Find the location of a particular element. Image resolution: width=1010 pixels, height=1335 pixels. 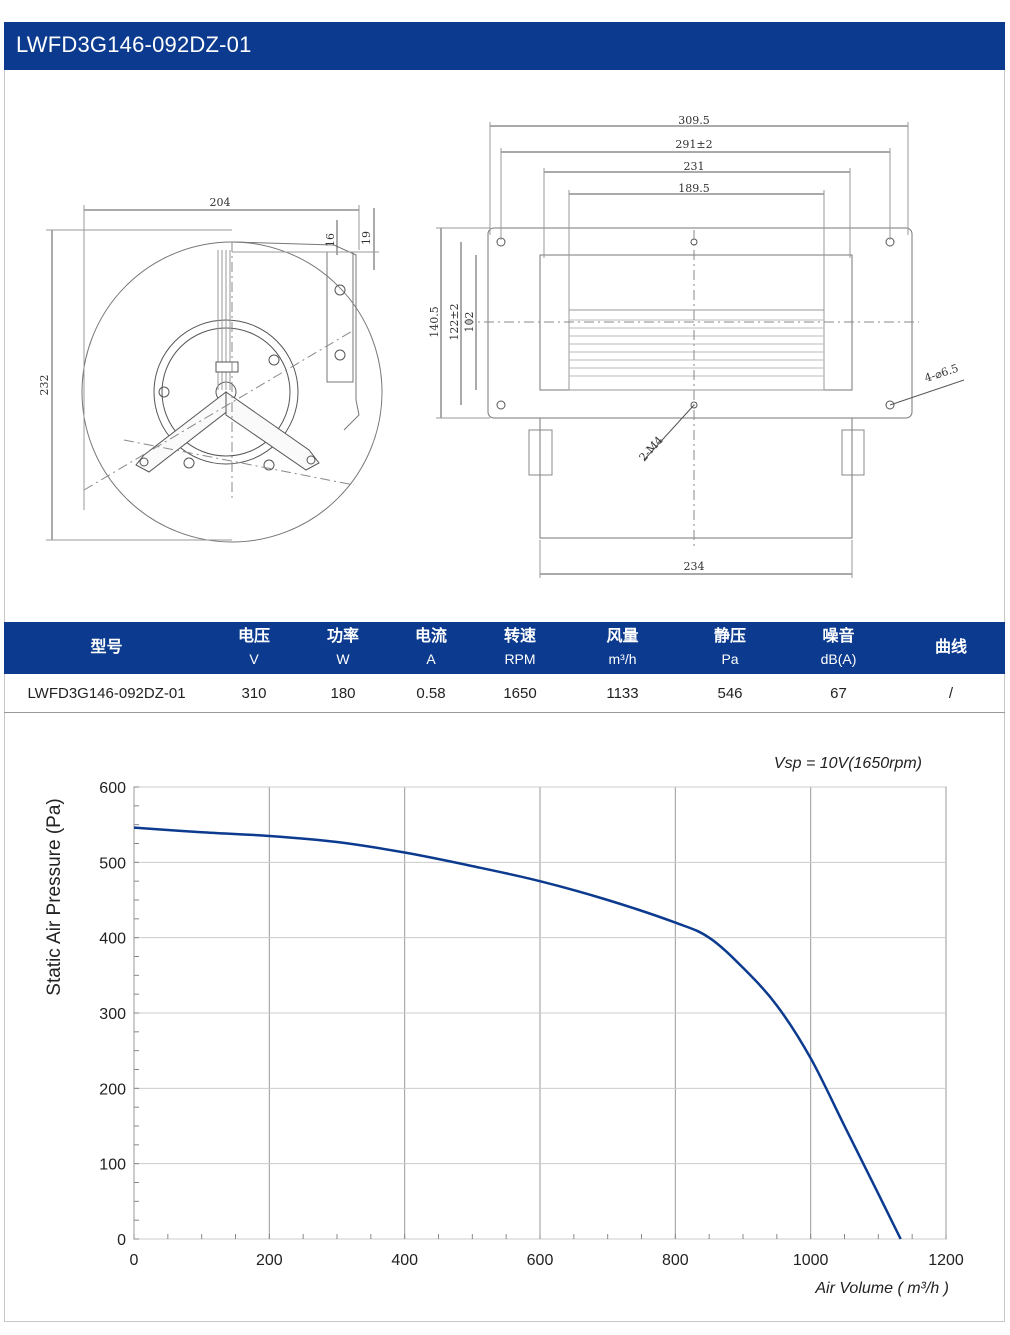

header-voltage: 电压 V is located at coordinates (254, 648).